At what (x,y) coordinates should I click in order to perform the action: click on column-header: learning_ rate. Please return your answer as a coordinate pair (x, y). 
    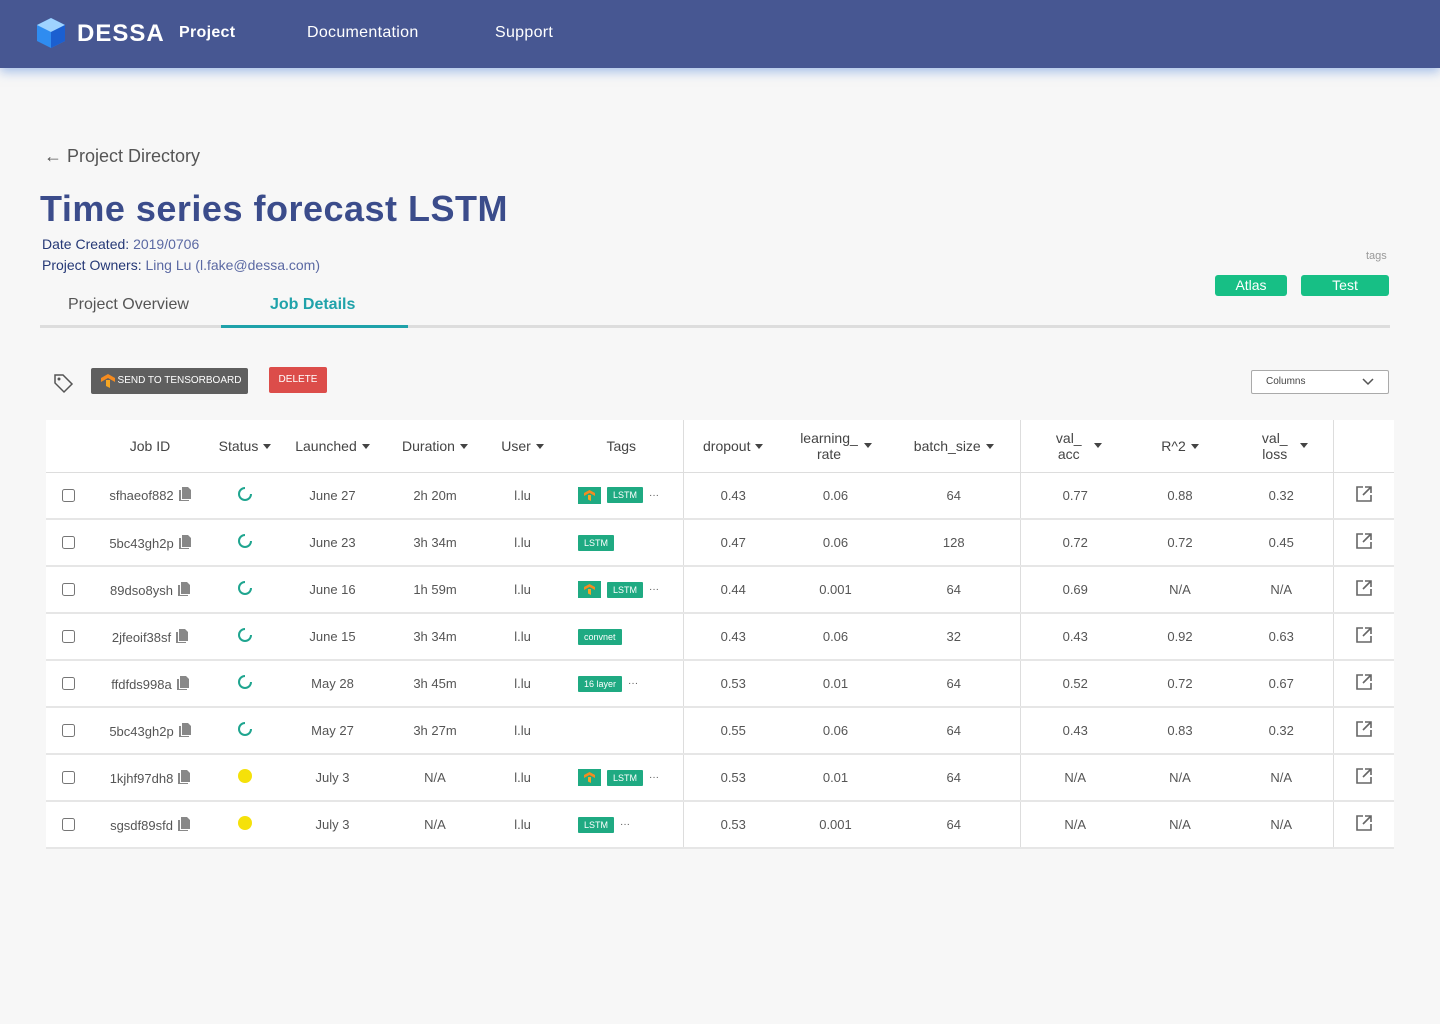
    Looking at the image, I should click on (835, 446).